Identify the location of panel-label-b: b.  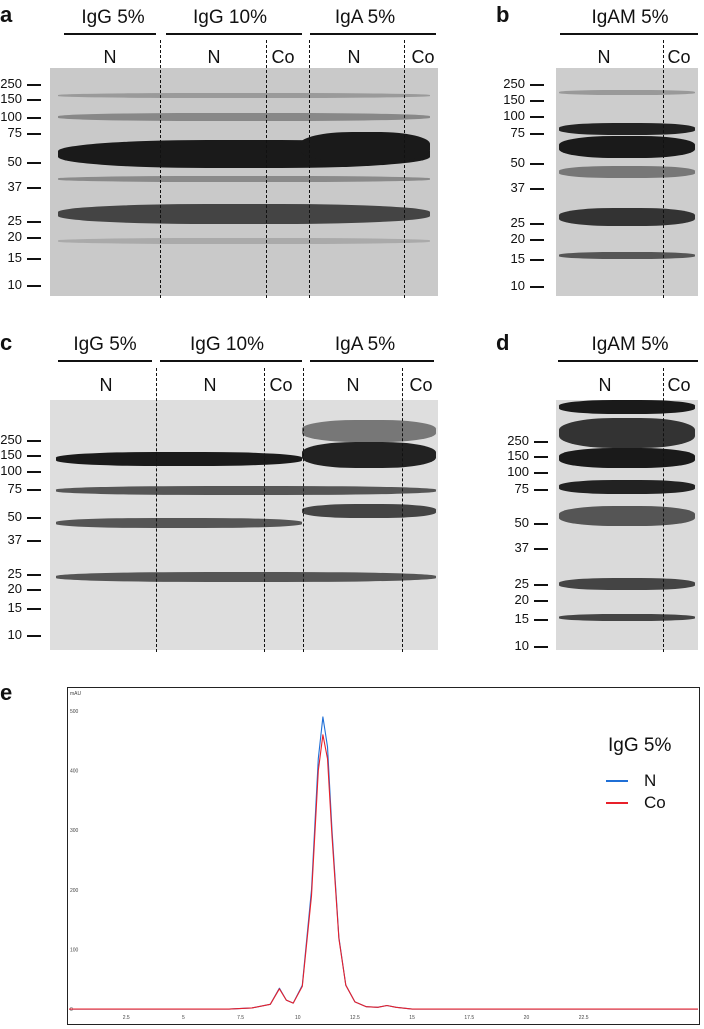
(503, 14).